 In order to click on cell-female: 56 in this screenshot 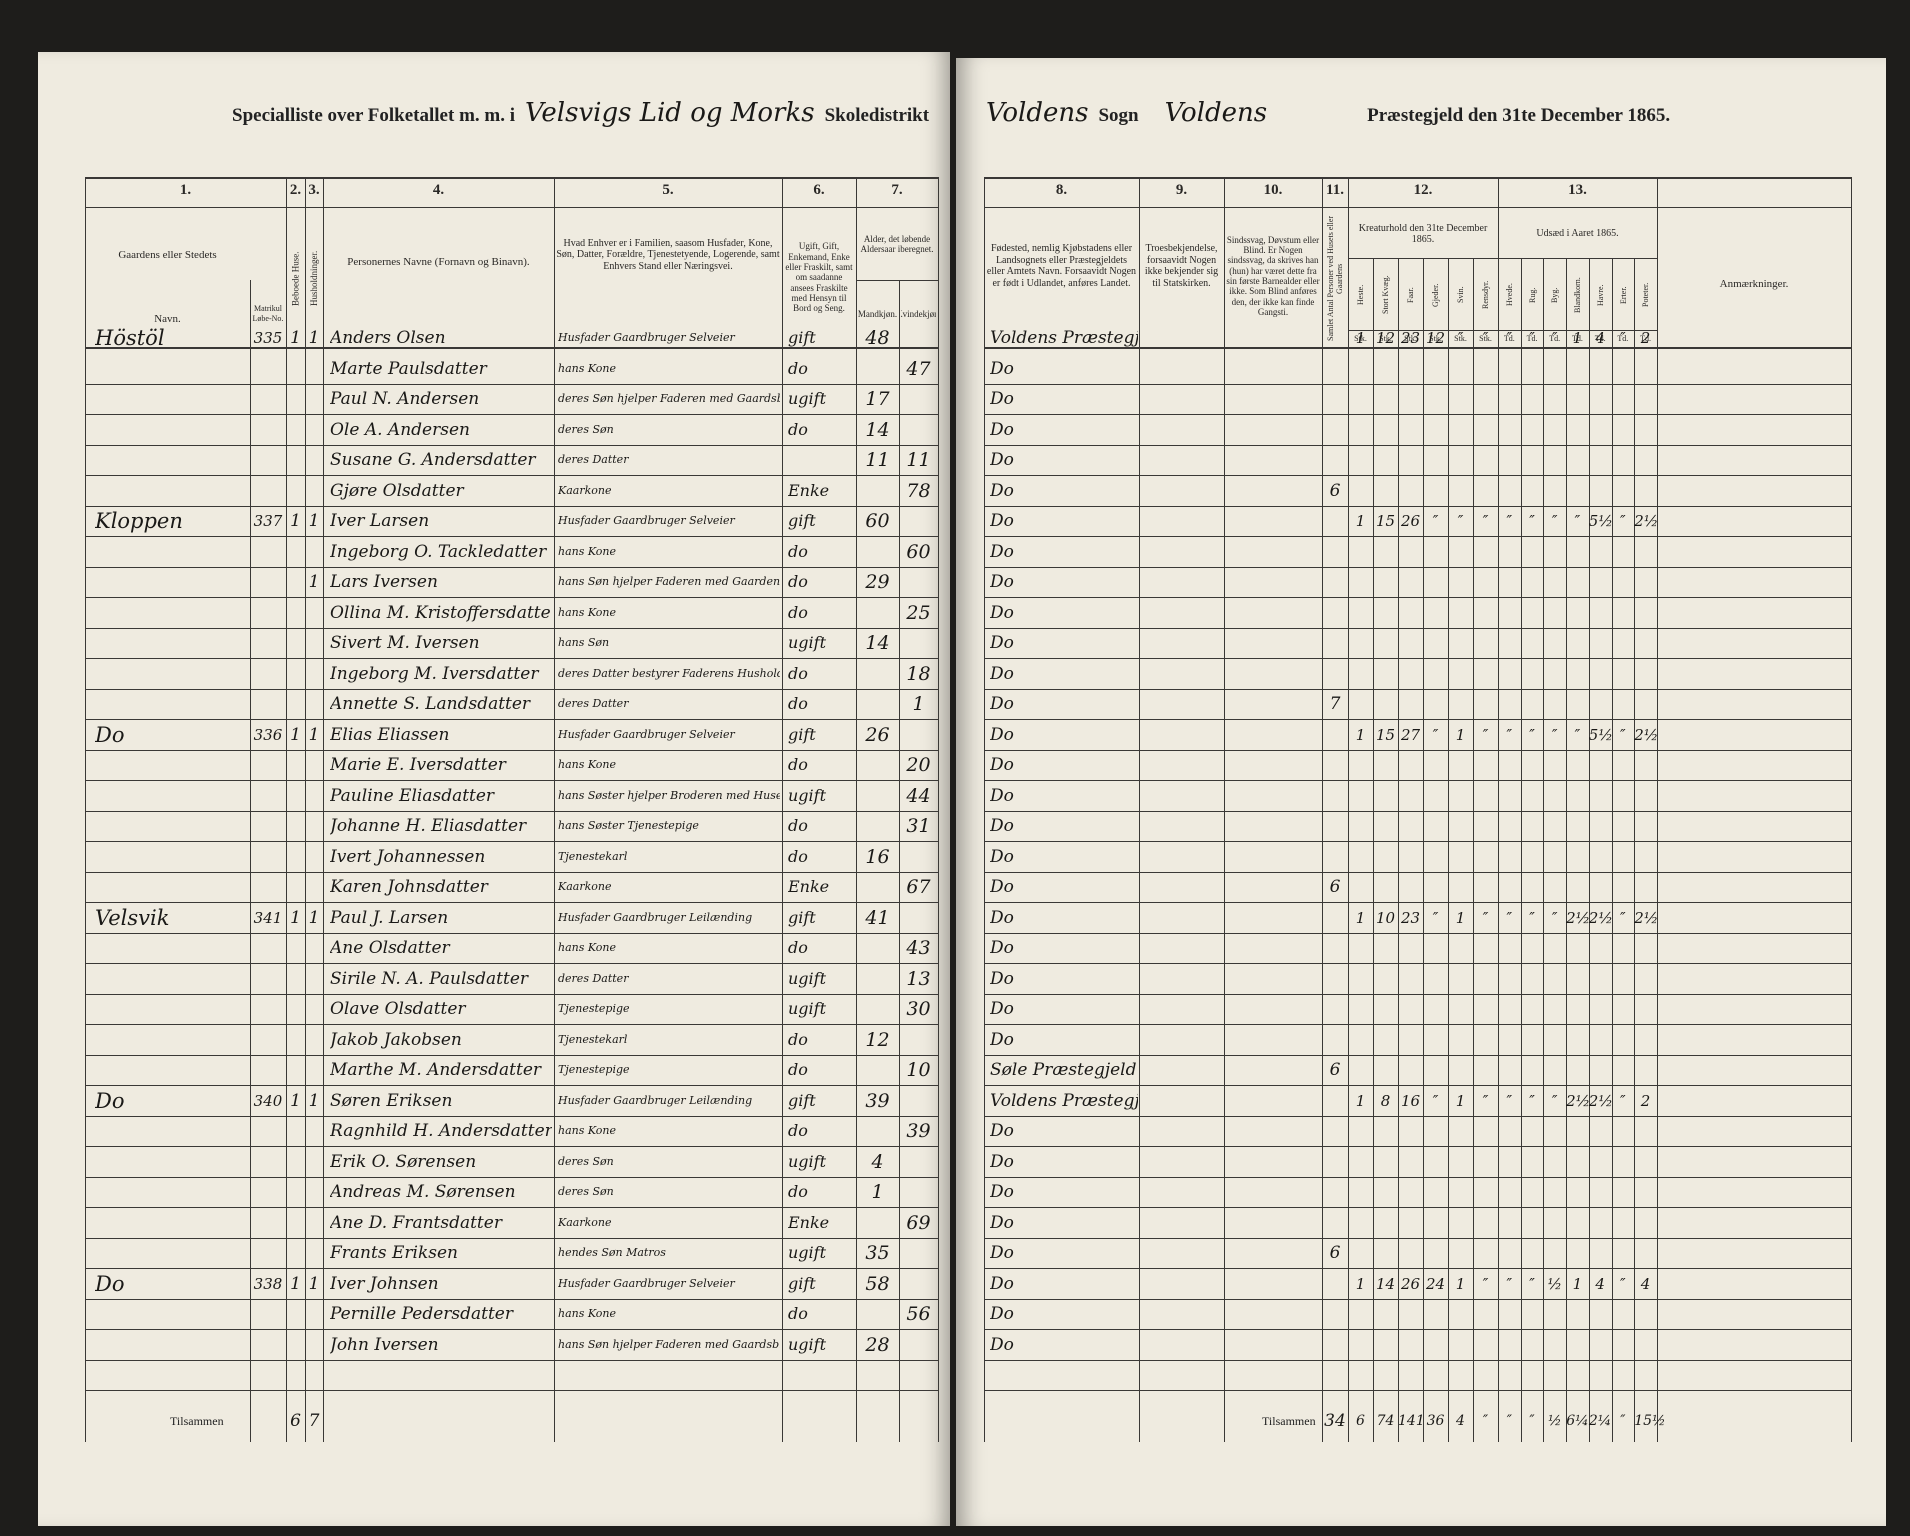, I will do `click(918, 1314)`.